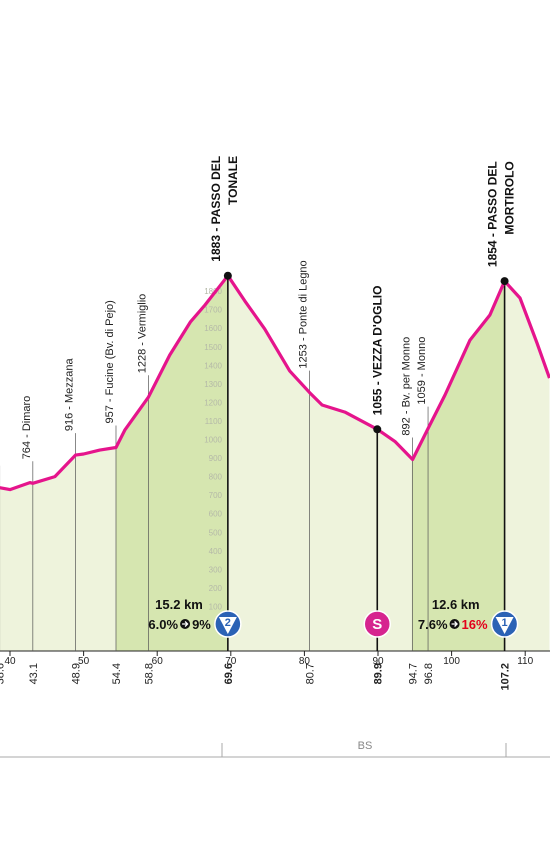  What do you see at coordinates (216, 551) in the screenshot?
I see `y-tick-label: 400` at bounding box center [216, 551].